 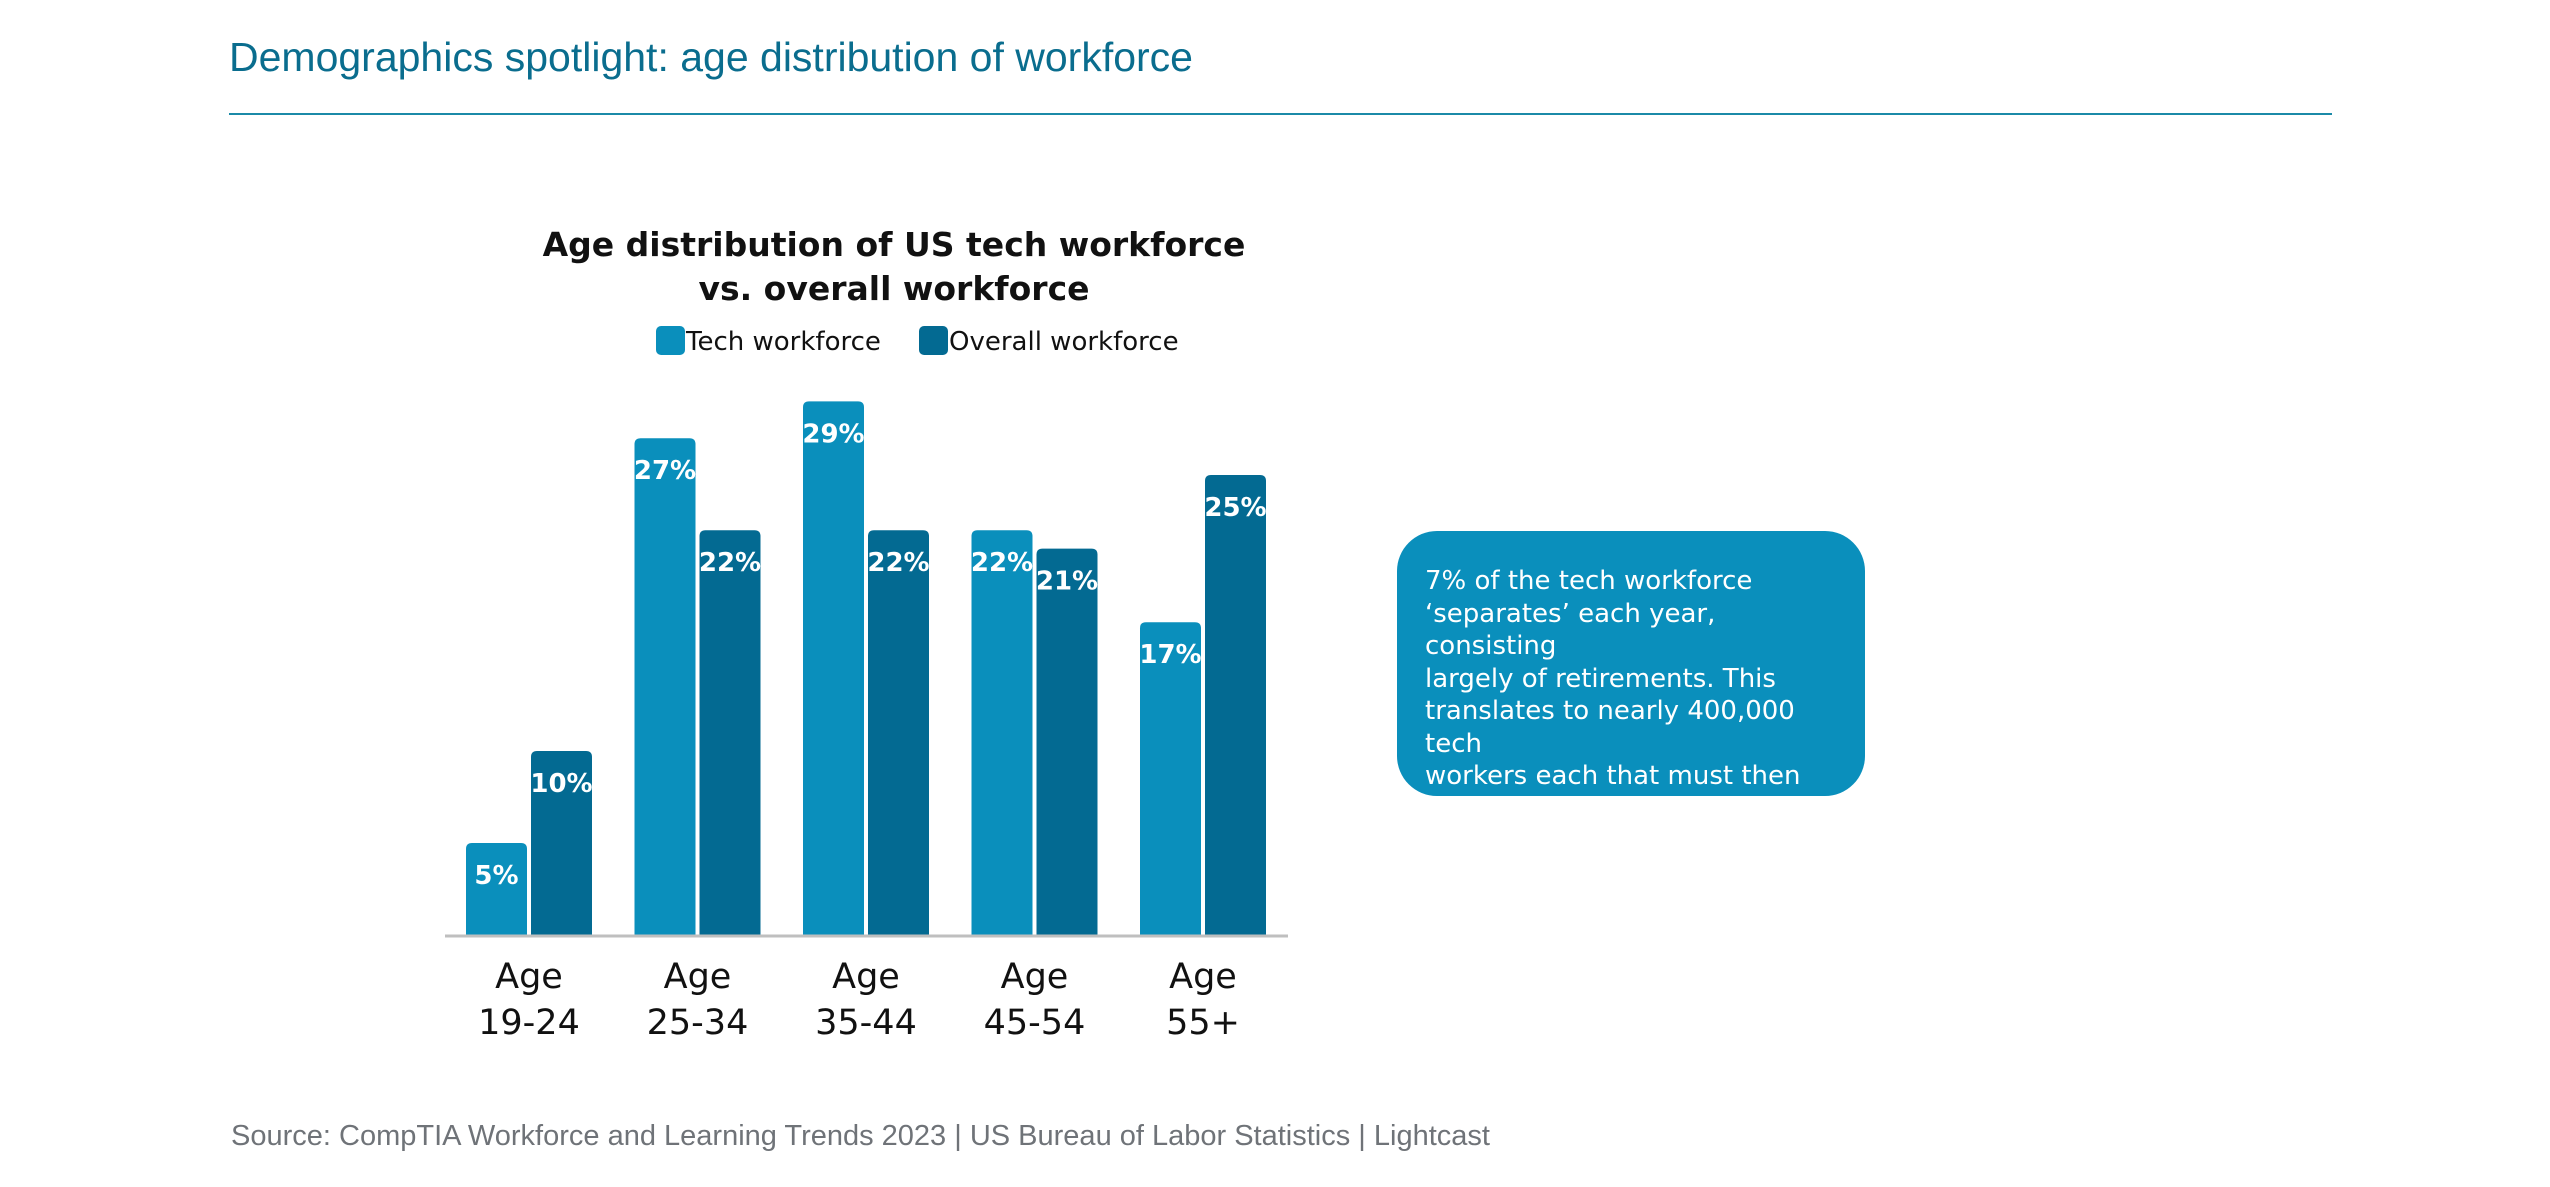 I want to click on x-tick-label: 55+, so click(x=1203, y=1023).